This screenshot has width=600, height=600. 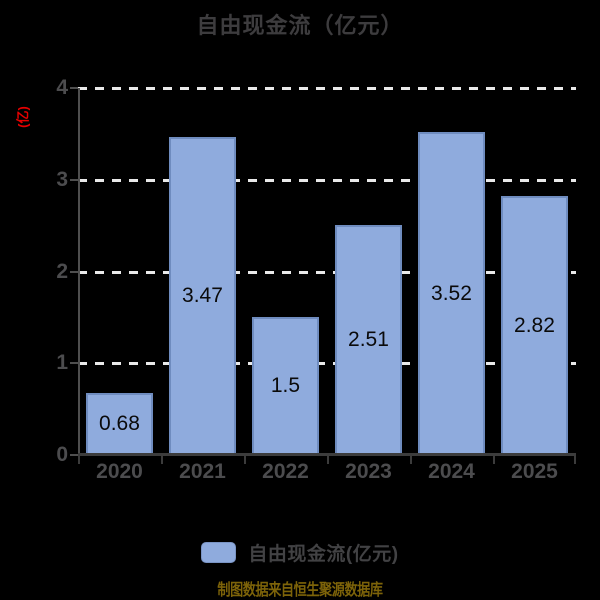 I want to click on x-tick-label-2021: 2021, so click(x=202, y=471).